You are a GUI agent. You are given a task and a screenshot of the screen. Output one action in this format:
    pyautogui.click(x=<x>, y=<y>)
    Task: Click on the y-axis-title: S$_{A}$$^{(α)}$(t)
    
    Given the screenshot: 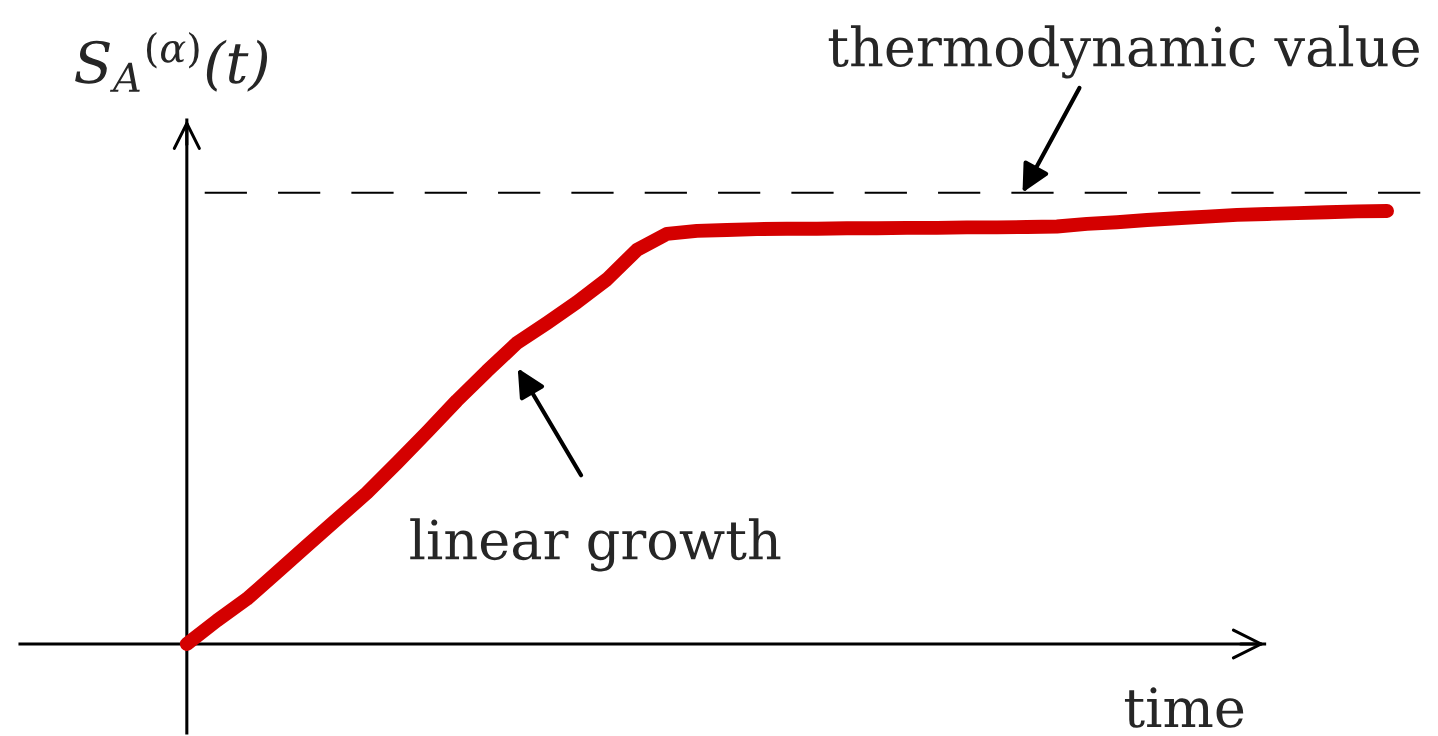 What is the action you would take?
    pyautogui.click(x=171, y=61)
    